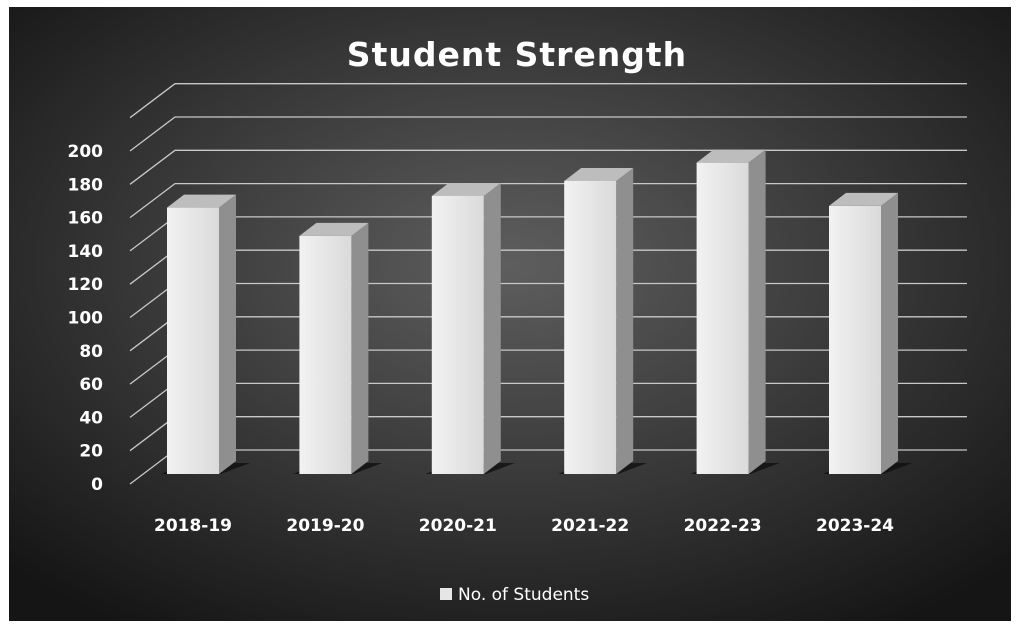 The width and height of the screenshot is (1018, 627). What do you see at coordinates (86, 185) in the screenshot?
I see `y-tick-label: 180` at bounding box center [86, 185].